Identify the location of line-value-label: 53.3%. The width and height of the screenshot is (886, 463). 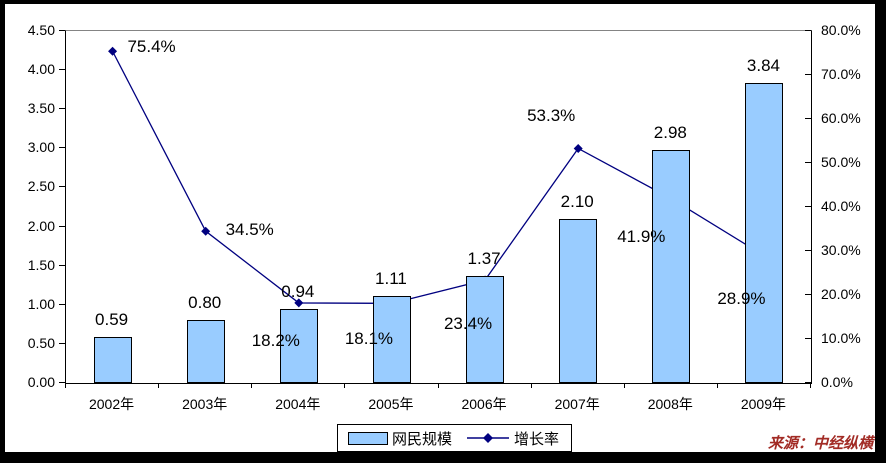
(551, 116).